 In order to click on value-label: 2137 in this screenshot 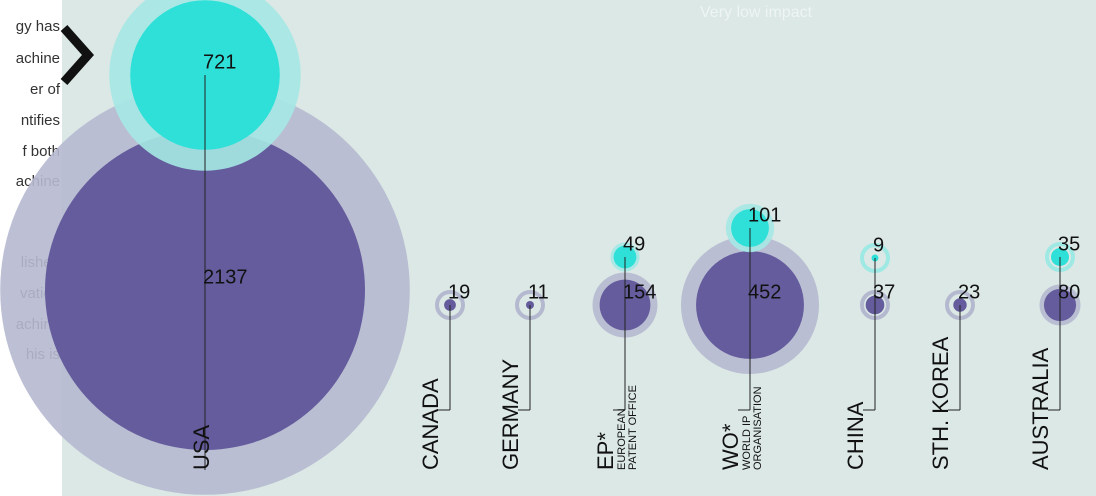, I will do `click(225, 277)`.